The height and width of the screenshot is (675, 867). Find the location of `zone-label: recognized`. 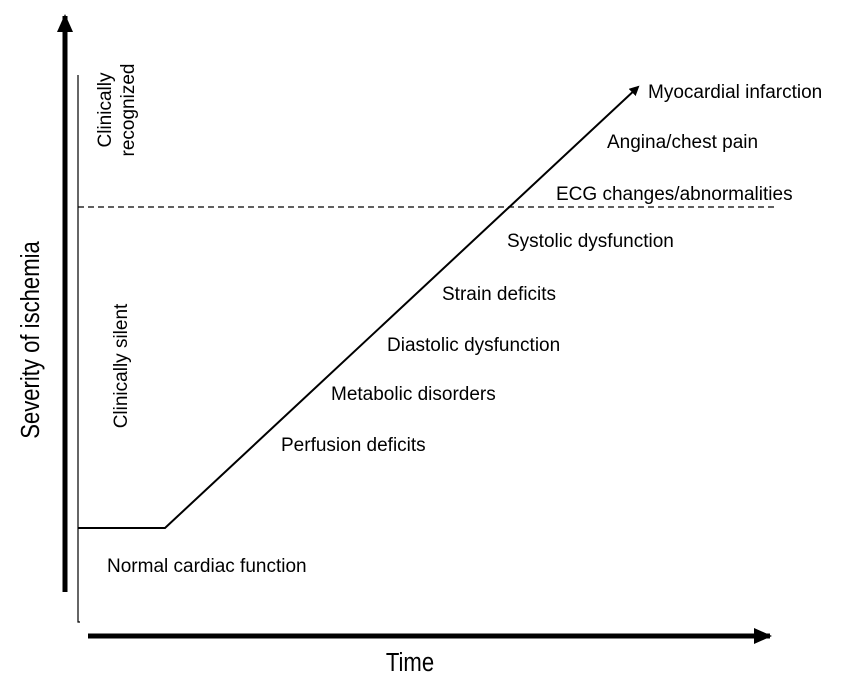

zone-label: recognized is located at coordinates (128, 110).